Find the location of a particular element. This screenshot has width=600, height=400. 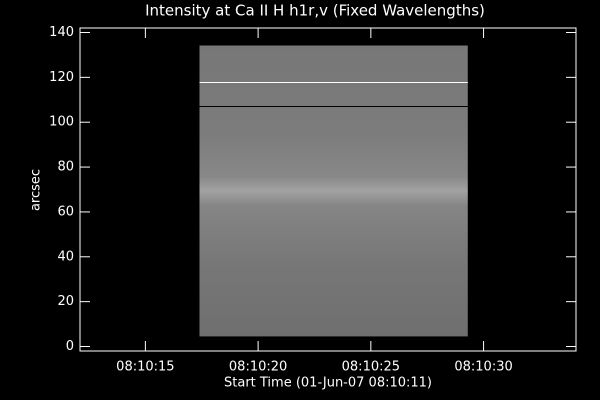

x-tick-label: 08:10:15 is located at coordinates (145, 367).